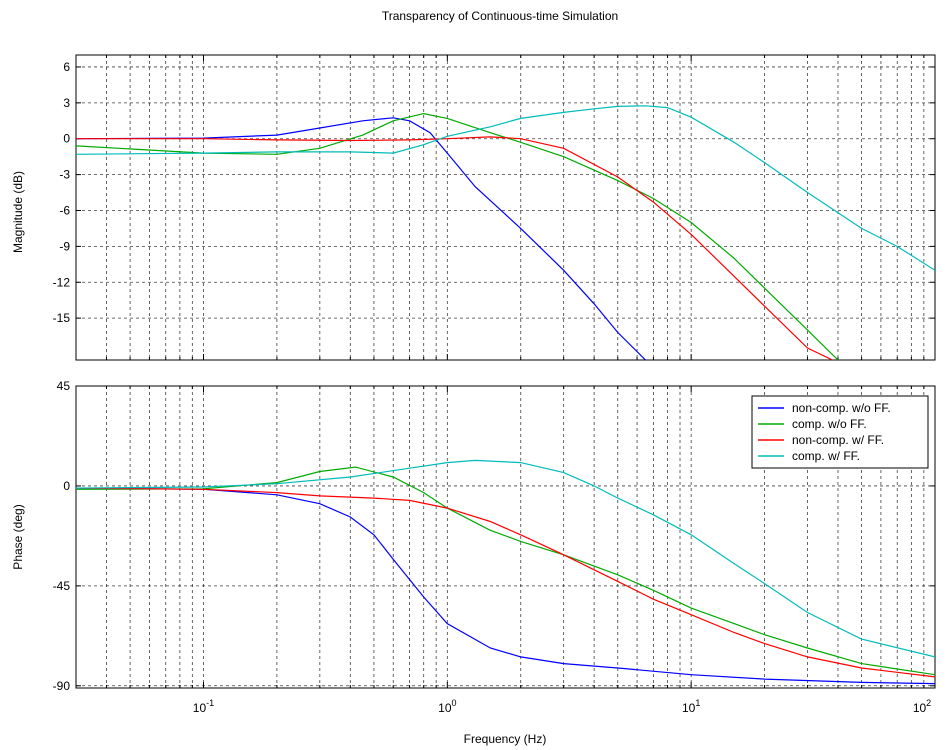 This screenshot has width=946, height=750. I want to click on x-tick-label: 10¹, so click(691, 706).